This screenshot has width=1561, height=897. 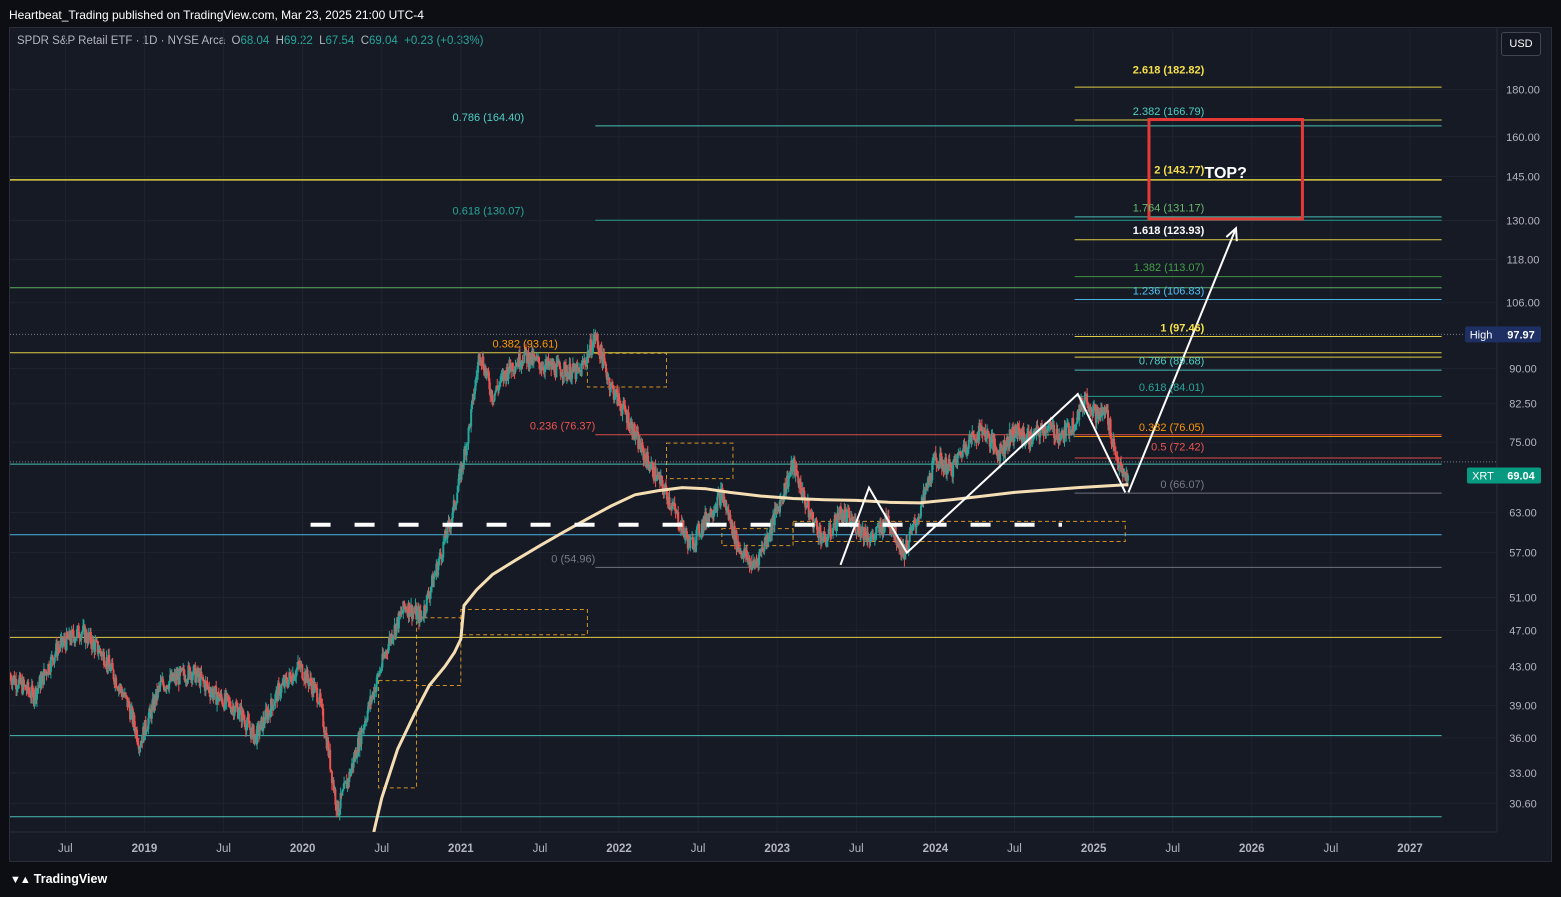 What do you see at coordinates (20, 880) in the screenshot?
I see `tradingview-logo-icon: ▼▲` at bounding box center [20, 880].